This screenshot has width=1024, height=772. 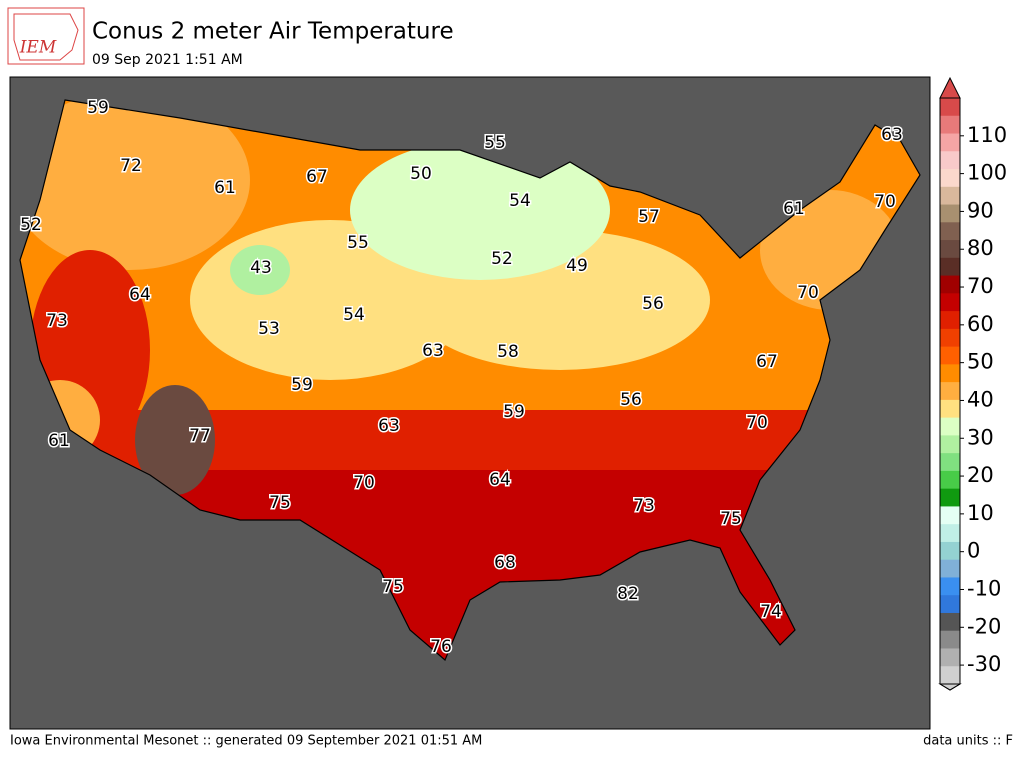 I want to click on colorbar-tick-label: 40, so click(x=980, y=399).